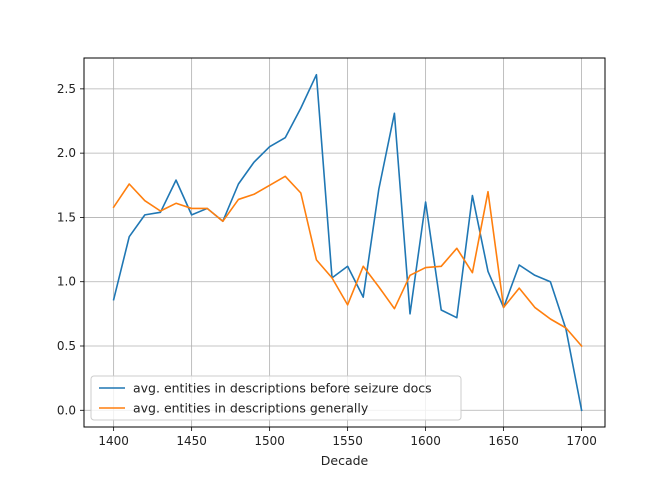  What do you see at coordinates (66, 153) in the screenshot?
I see `y-tick-label: 2.0` at bounding box center [66, 153].